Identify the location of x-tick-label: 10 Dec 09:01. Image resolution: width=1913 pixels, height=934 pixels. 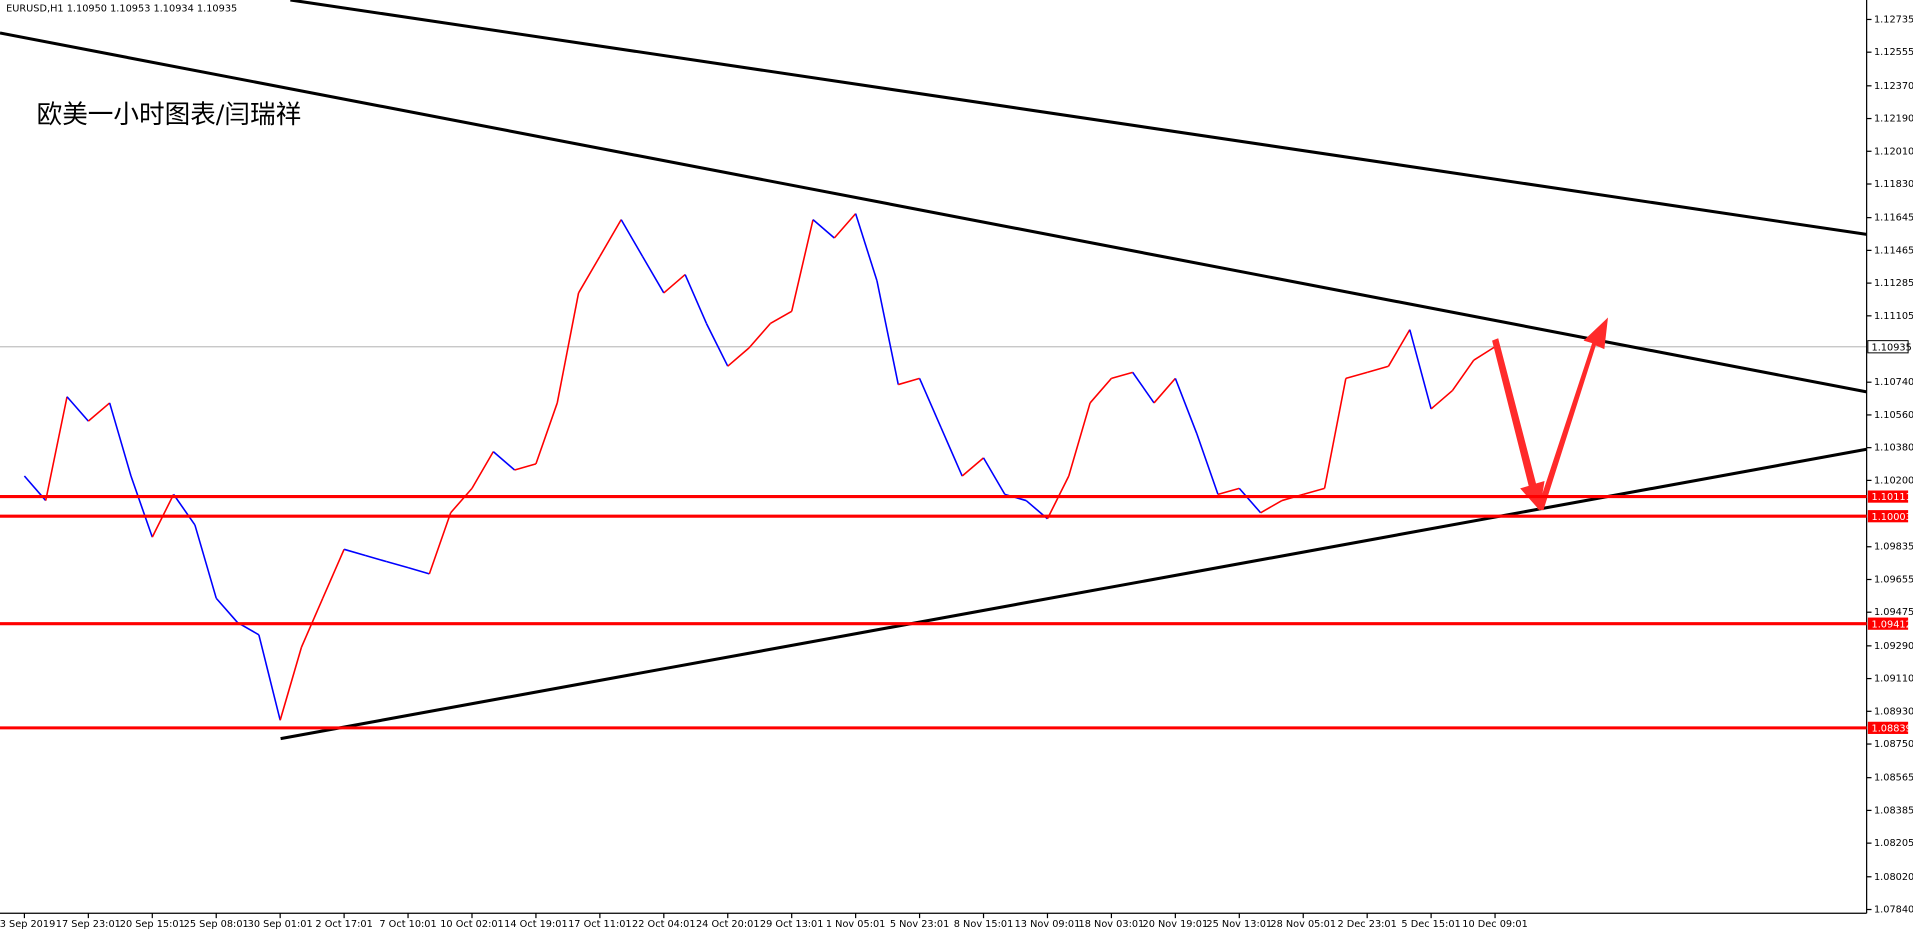
(1495, 924).